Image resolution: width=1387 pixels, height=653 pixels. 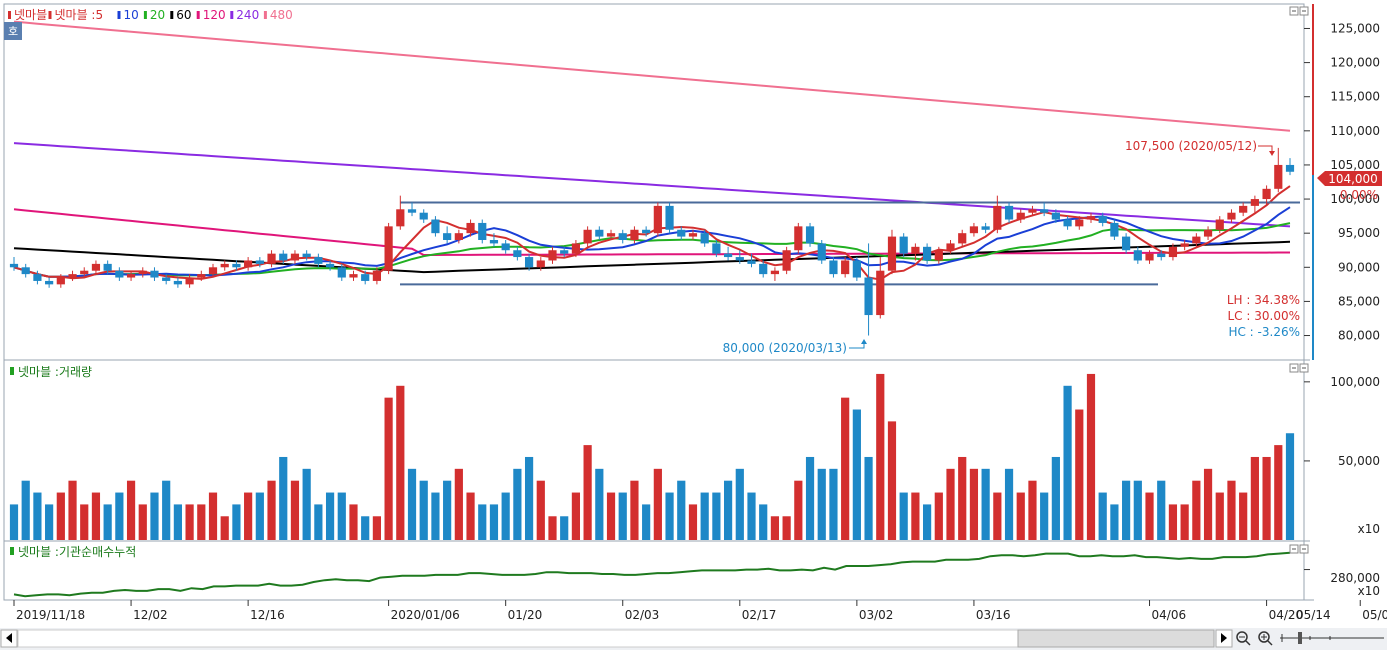 I want to click on ma-60-line, so click(x=652, y=257).